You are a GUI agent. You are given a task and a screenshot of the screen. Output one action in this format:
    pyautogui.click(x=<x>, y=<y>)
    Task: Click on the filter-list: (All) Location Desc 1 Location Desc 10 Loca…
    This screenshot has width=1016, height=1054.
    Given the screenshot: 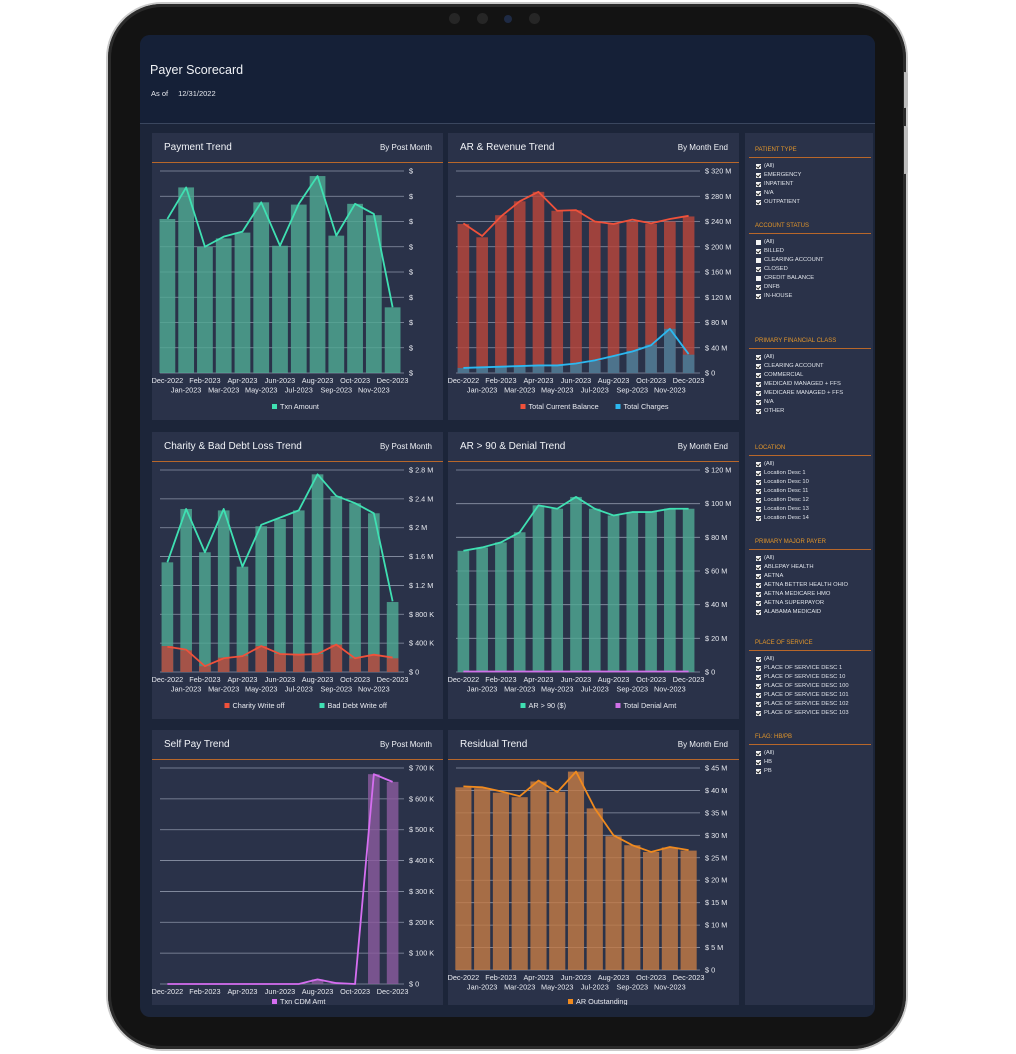 What is the action you would take?
    pyautogui.click(x=809, y=493)
    